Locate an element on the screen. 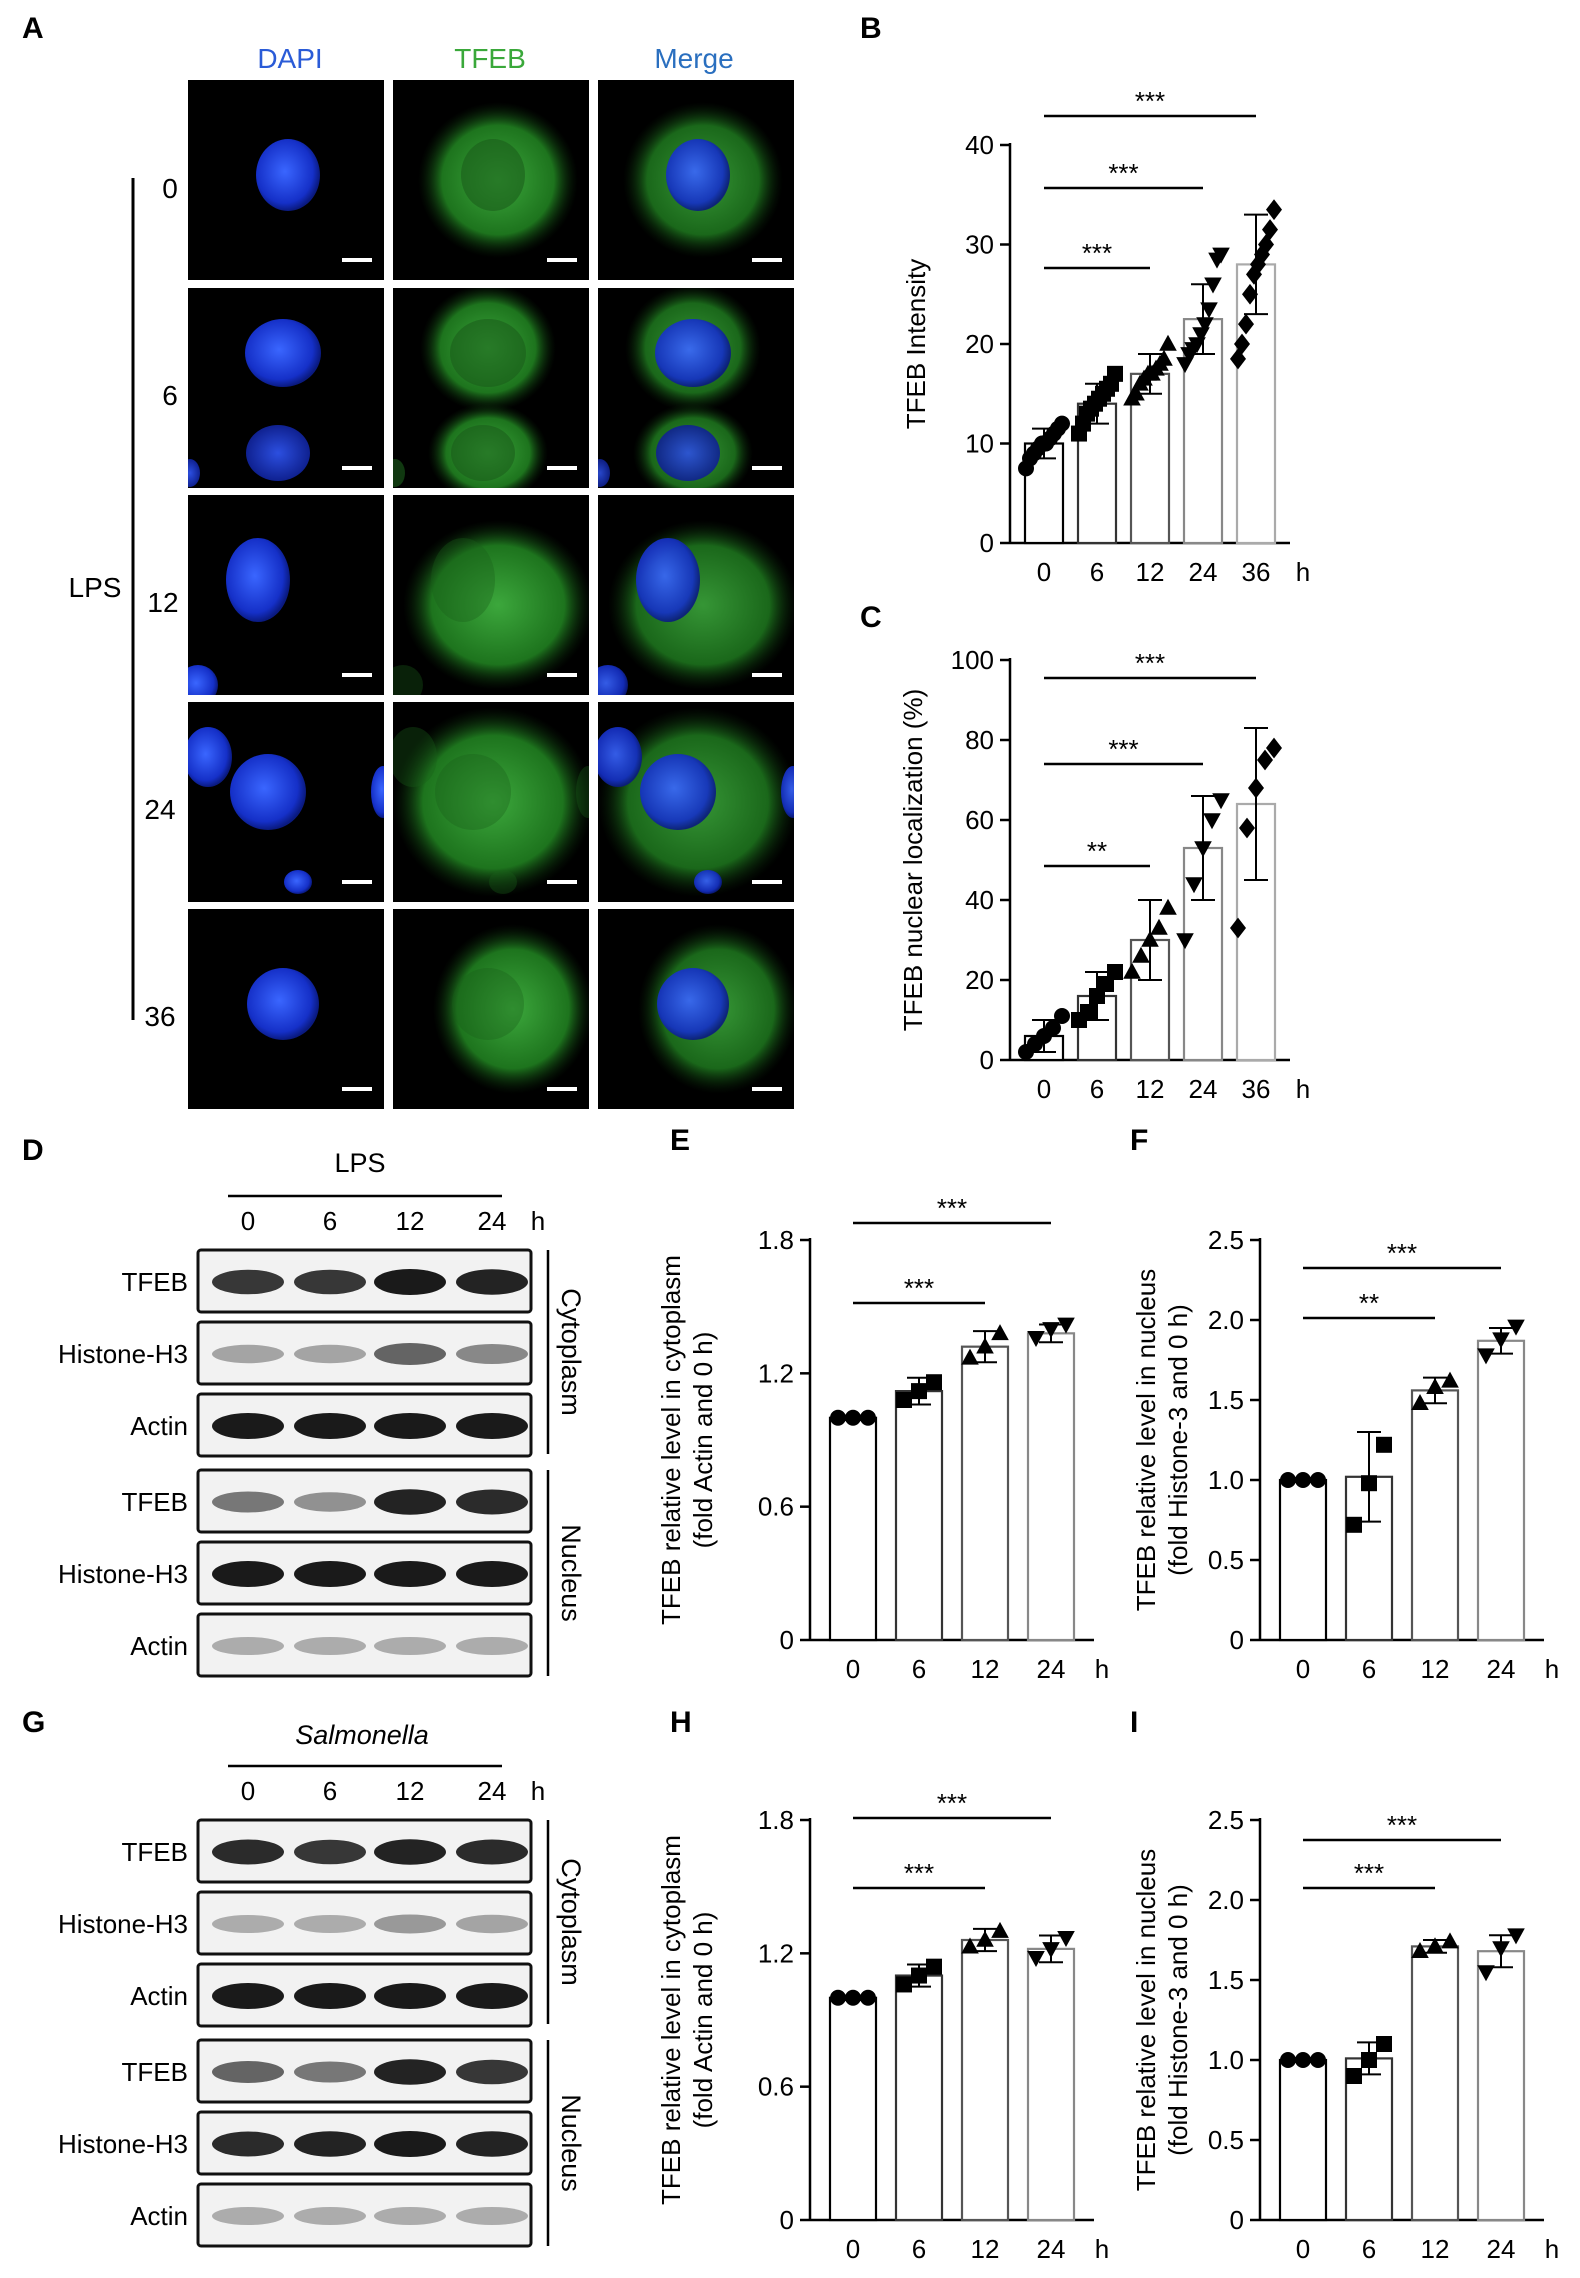 Image resolution: width=1580 pixels, height=2278 pixels. y-axis-label: TFEB relative level in nucleus is located at coordinates (1146, 1440).